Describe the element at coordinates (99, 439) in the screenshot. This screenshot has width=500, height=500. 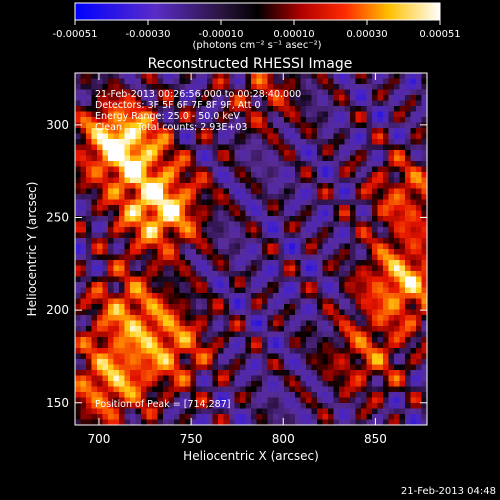
I see `x-tick-label: 700` at that location.